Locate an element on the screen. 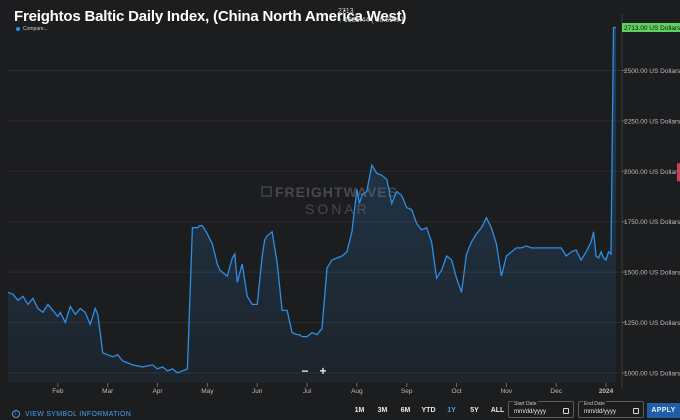 This screenshot has height=420, width=680. range-1y-button: 1Y is located at coordinates (451, 410).